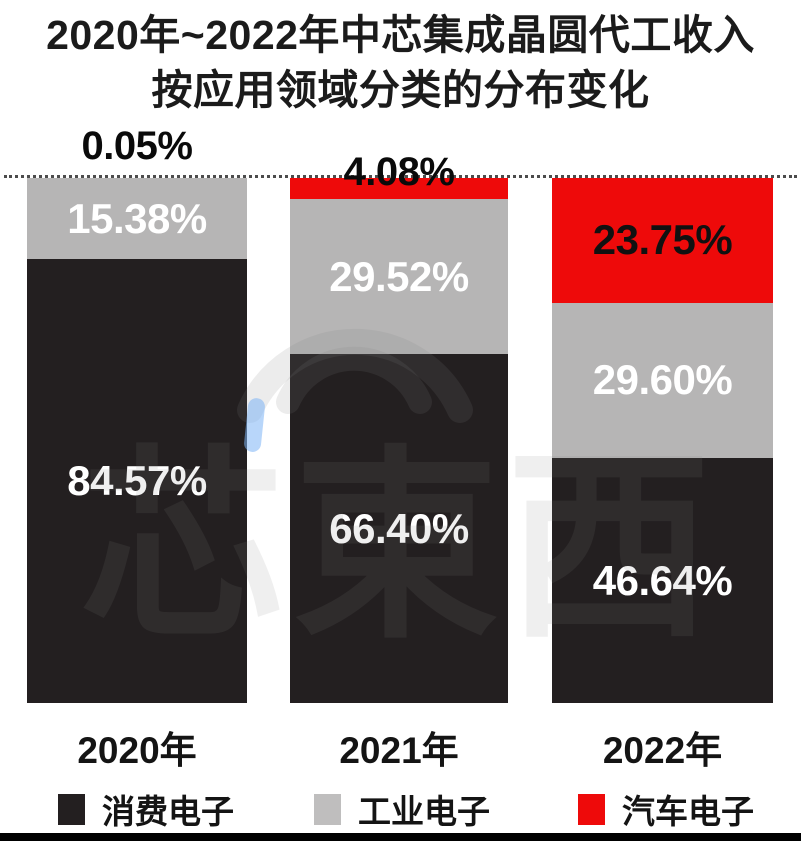  What do you see at coordinates (591, 809) in the screenshot?
I see `legend-swatch-automotive` at bounding box center [591, 809].